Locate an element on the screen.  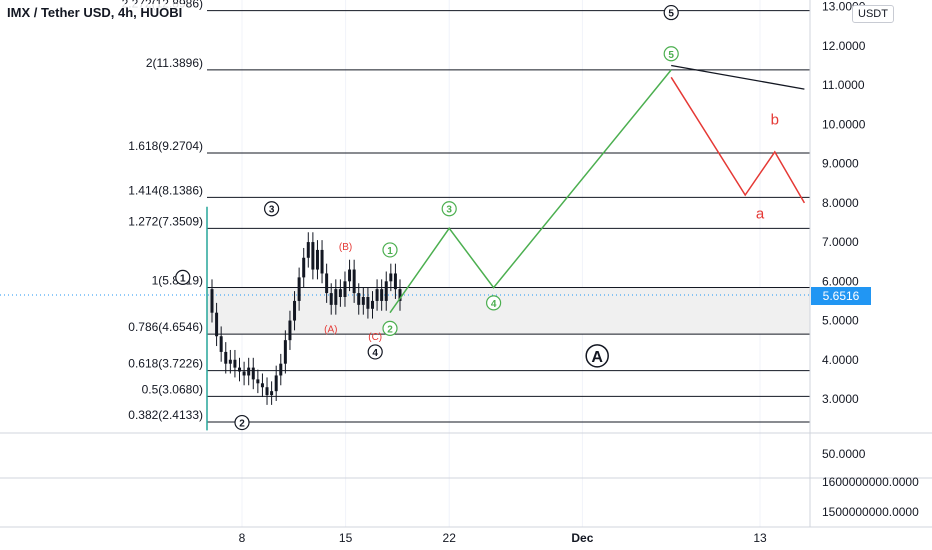
y-tick-label: 5.0000 is located at coordinates (840, 321).